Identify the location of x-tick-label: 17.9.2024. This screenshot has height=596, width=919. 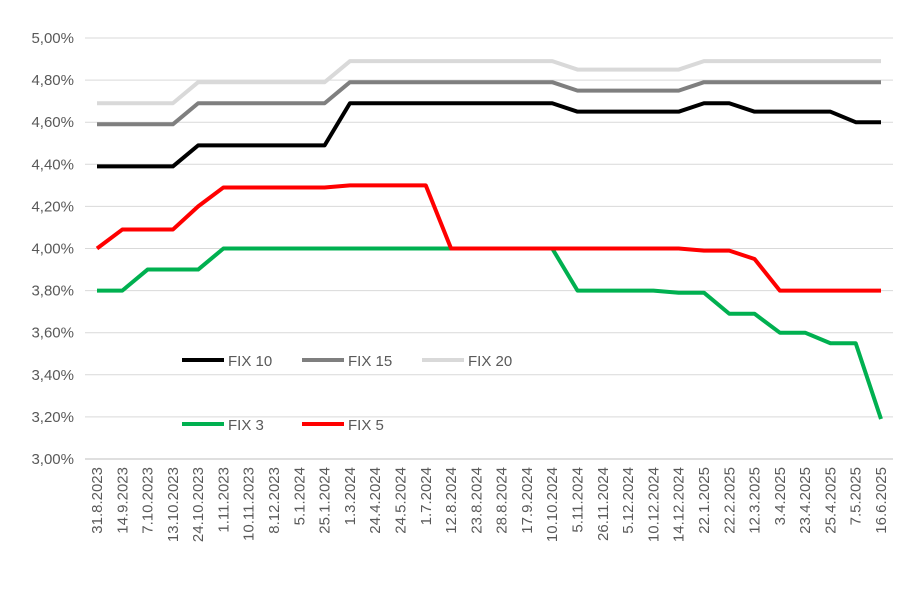
(527, 500).